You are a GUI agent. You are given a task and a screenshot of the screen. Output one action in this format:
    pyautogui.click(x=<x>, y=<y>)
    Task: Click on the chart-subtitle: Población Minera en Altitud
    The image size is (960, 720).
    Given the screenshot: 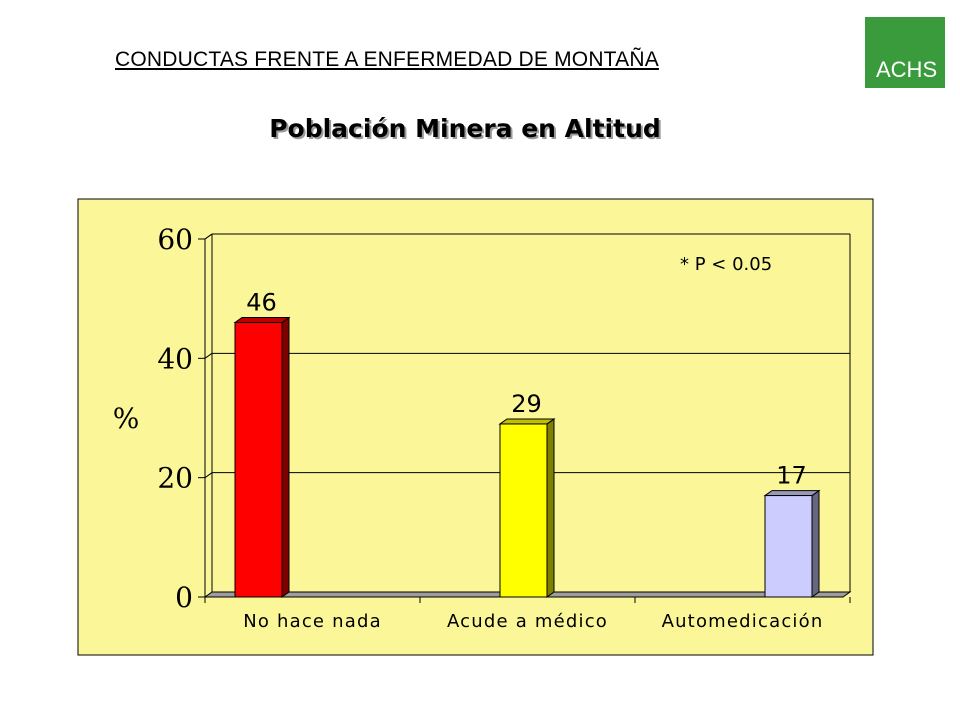 What is the action you would take?
    pyautogui.click(x=465, y=128)
    